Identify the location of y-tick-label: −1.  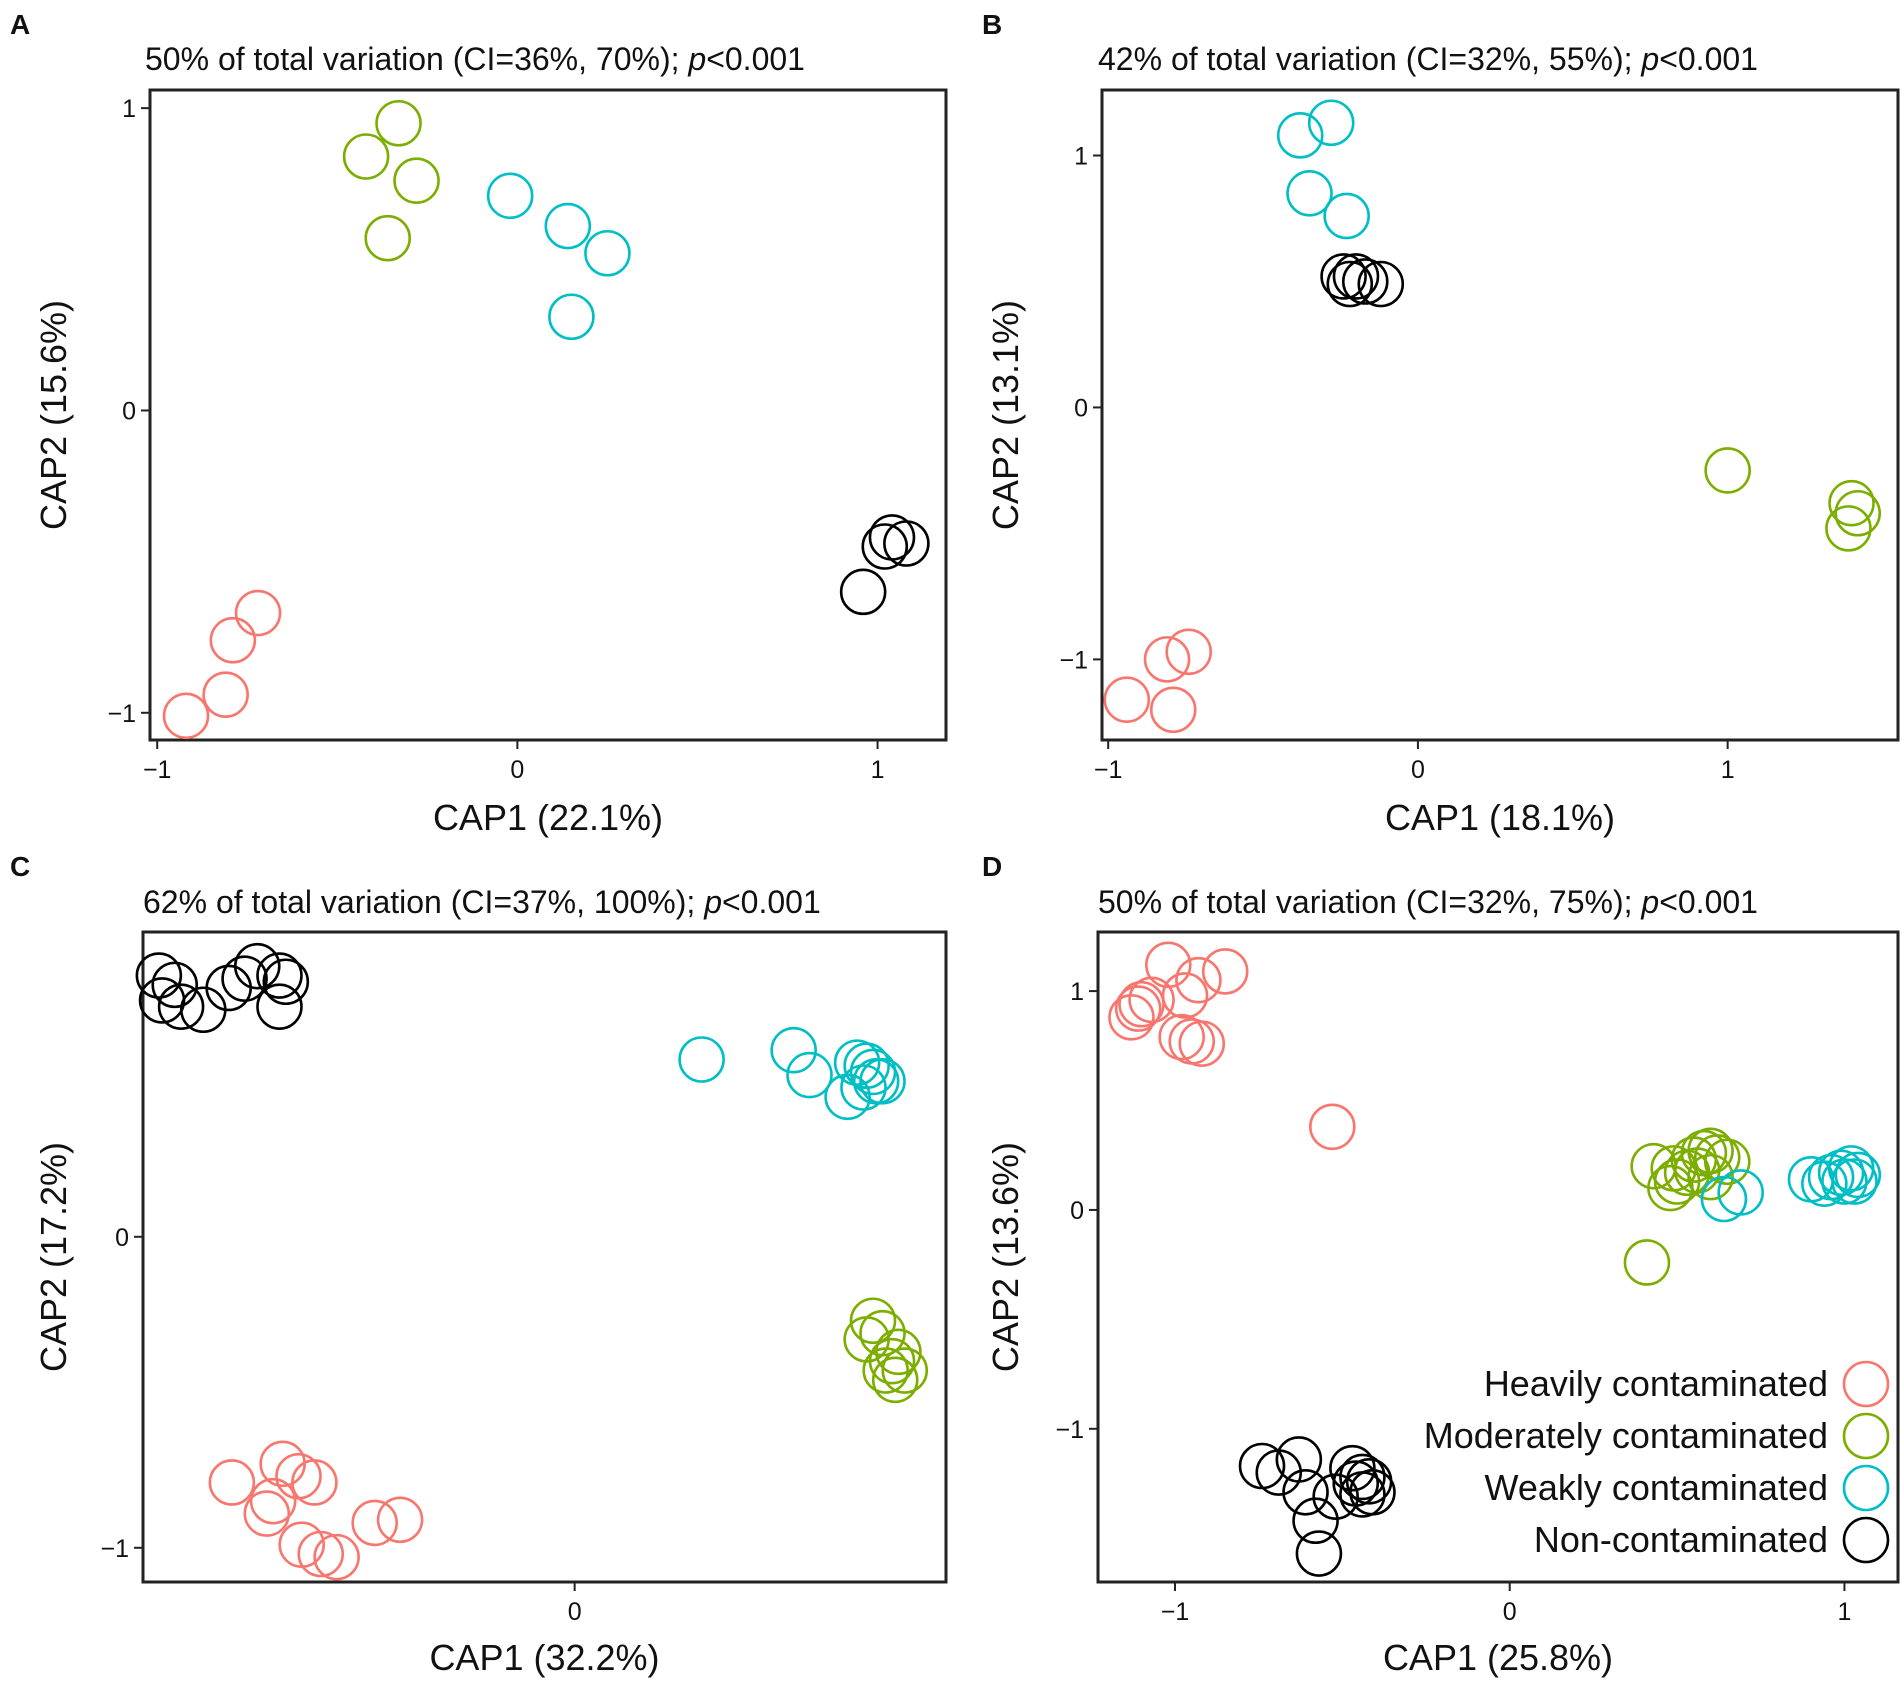
(1073, 660).